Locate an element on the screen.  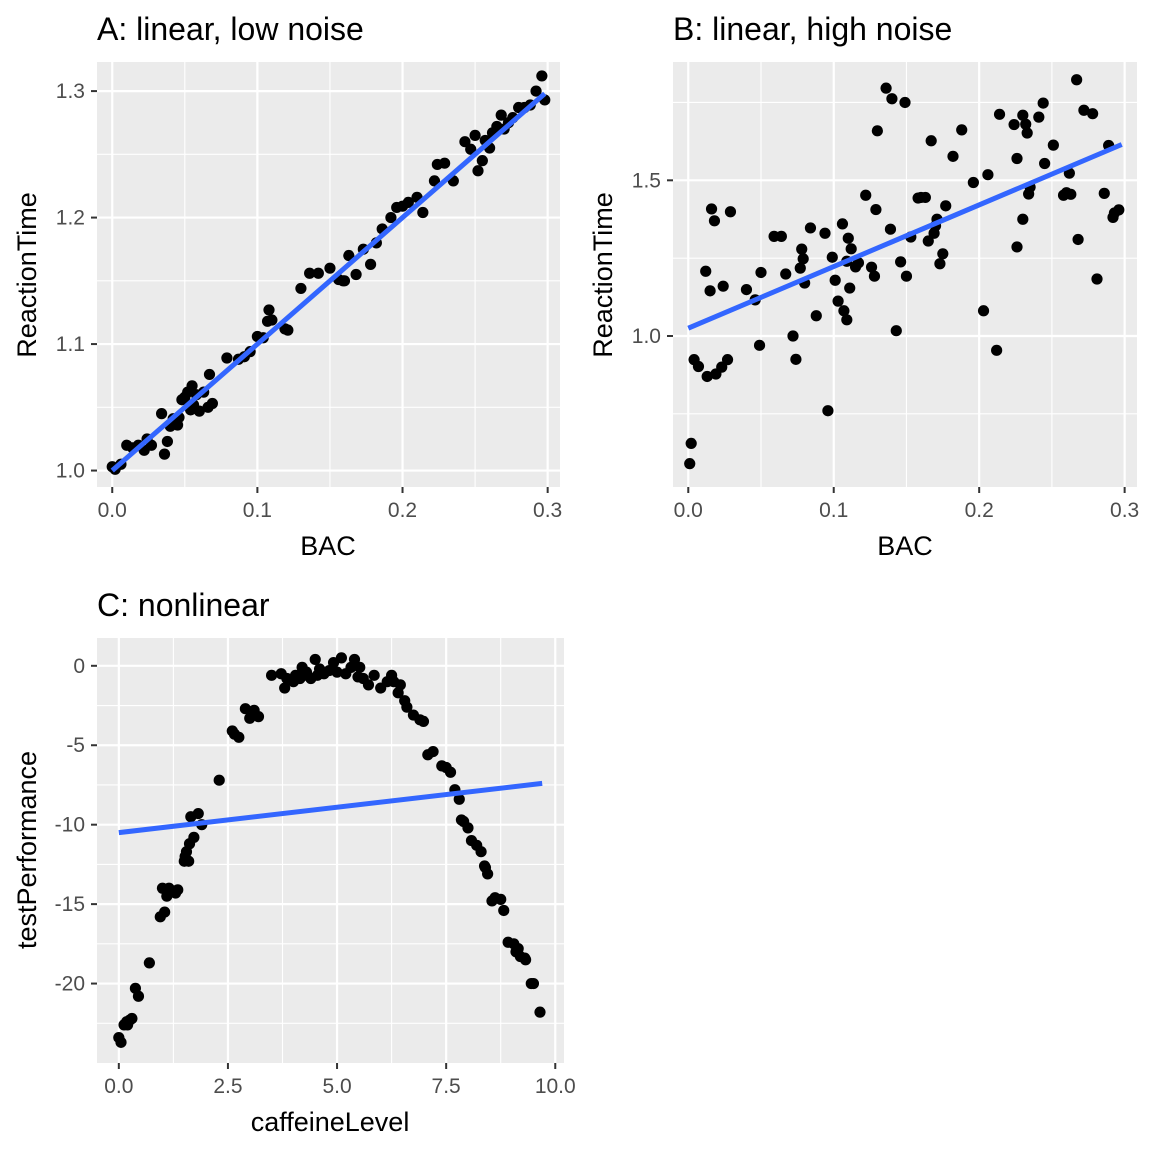
panel-a-y-tick-label: 1.2 is located at coordinates (70, 218).